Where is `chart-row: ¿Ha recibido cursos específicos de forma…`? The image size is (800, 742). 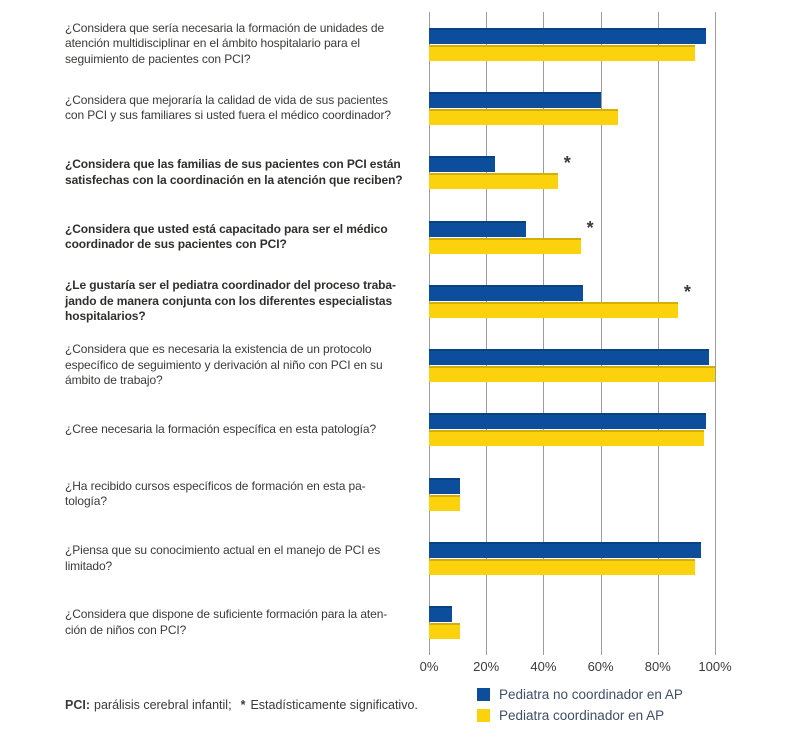 chart-row: ¿Ha recibido cursos específicos de forma… is located at coordinates (357, 494).